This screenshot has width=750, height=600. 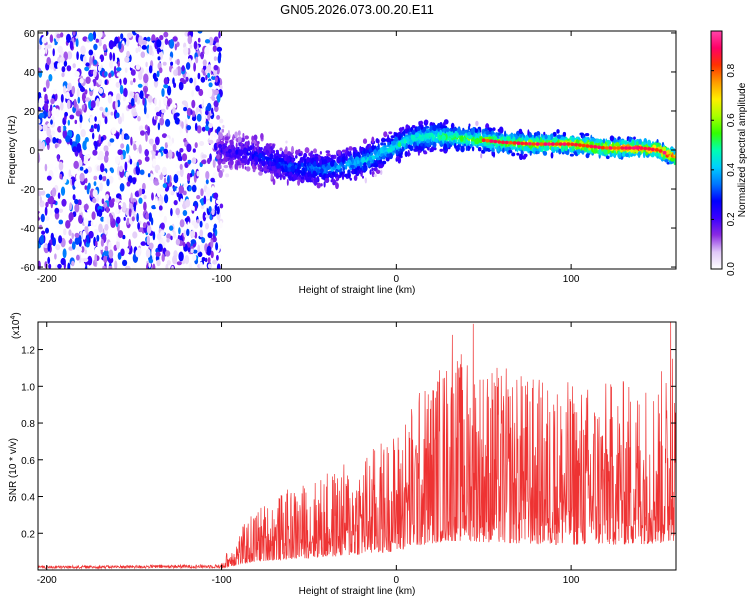 What do you see at coordinates (731, 120) in the screenshot?
I see `colorbar-tick-label: 0.6` at bounding box center [731, 120].